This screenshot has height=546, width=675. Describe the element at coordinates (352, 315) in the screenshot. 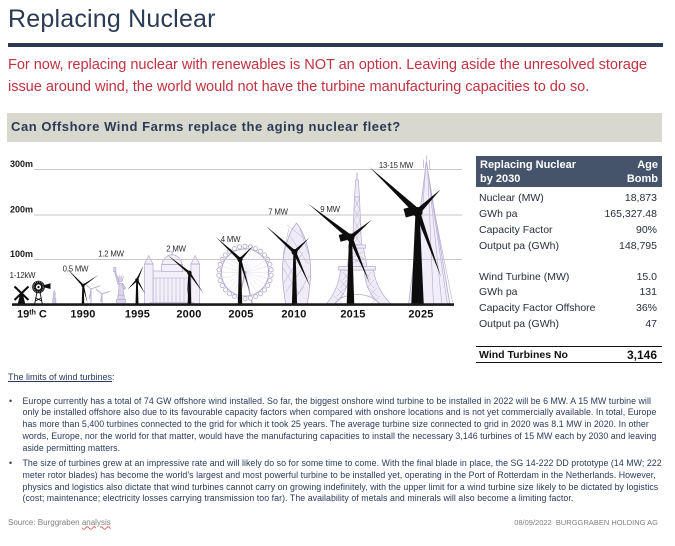

I see `svg-text: 2015` at that location.